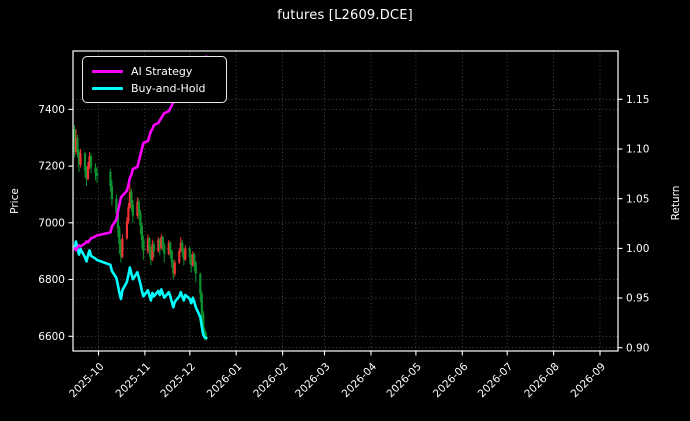 The width and height of the screenshot is (690, 421). I want to click on svg-text: 7400, so click(51, 110).